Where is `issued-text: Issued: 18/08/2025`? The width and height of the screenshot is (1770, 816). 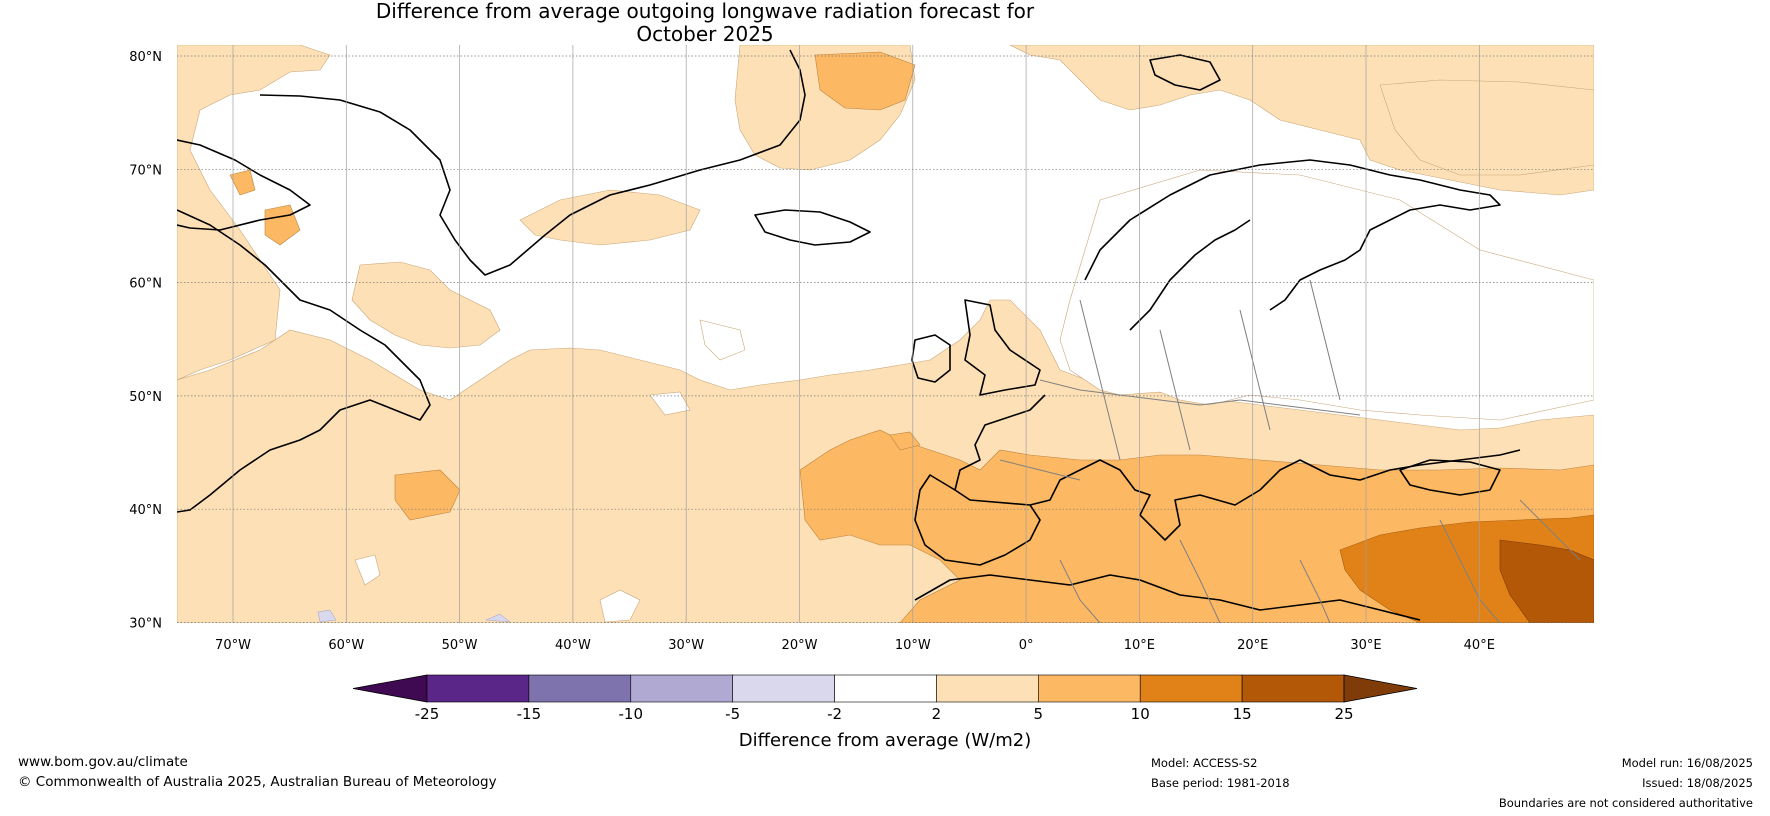 issued-text: Issued: 18/08/2025 is located at coordinates (1697, 783).